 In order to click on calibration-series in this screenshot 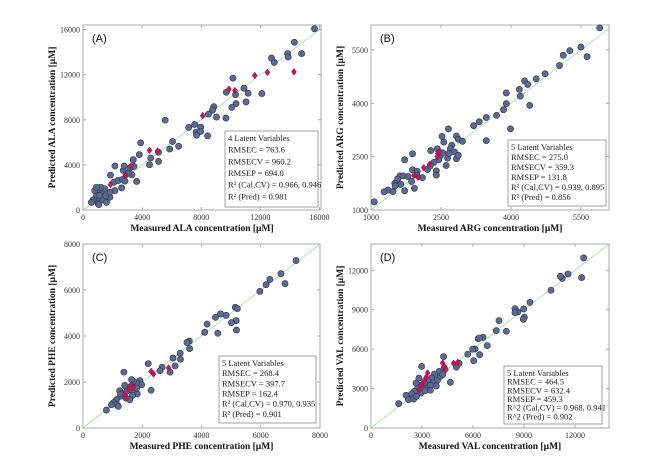, I will do `click(203, 116)`.